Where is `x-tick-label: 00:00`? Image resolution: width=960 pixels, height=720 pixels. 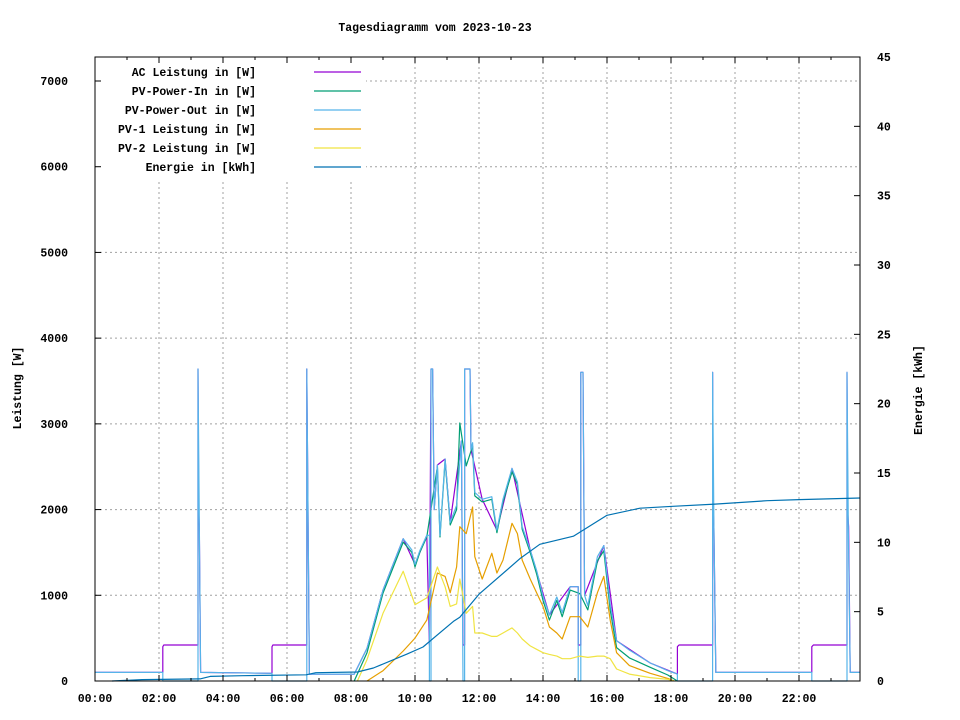
x-tick-label: 00:00 is located at coordinates (95, 699).